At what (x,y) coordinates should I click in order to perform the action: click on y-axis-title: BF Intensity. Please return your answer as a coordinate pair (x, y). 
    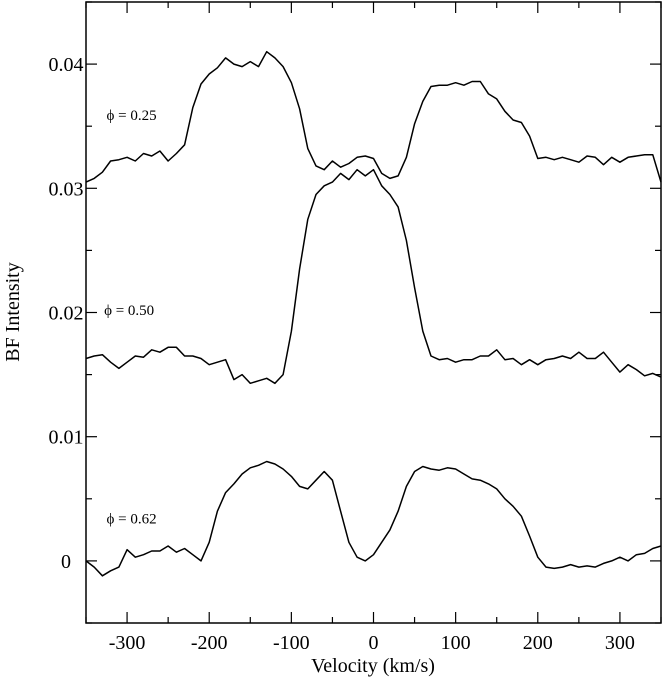
    Looking at the image, I should click on (13, 311).